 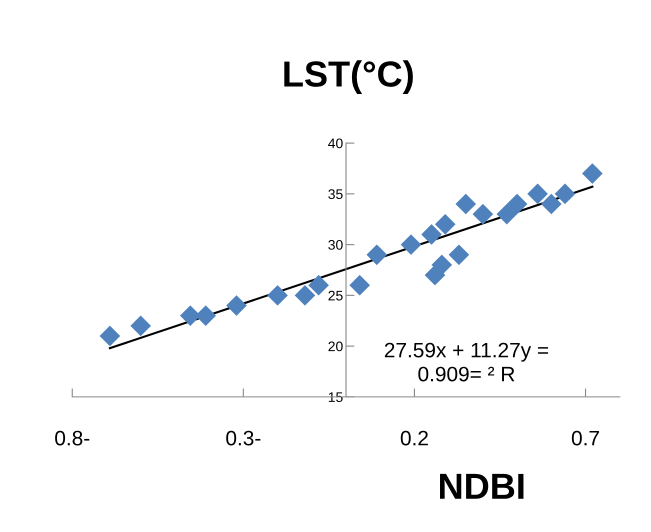 What do you see at coordinates (482, 486) in the screenshot?
I see `x-axis-title: NDBI` at bounding box center [482, 486].